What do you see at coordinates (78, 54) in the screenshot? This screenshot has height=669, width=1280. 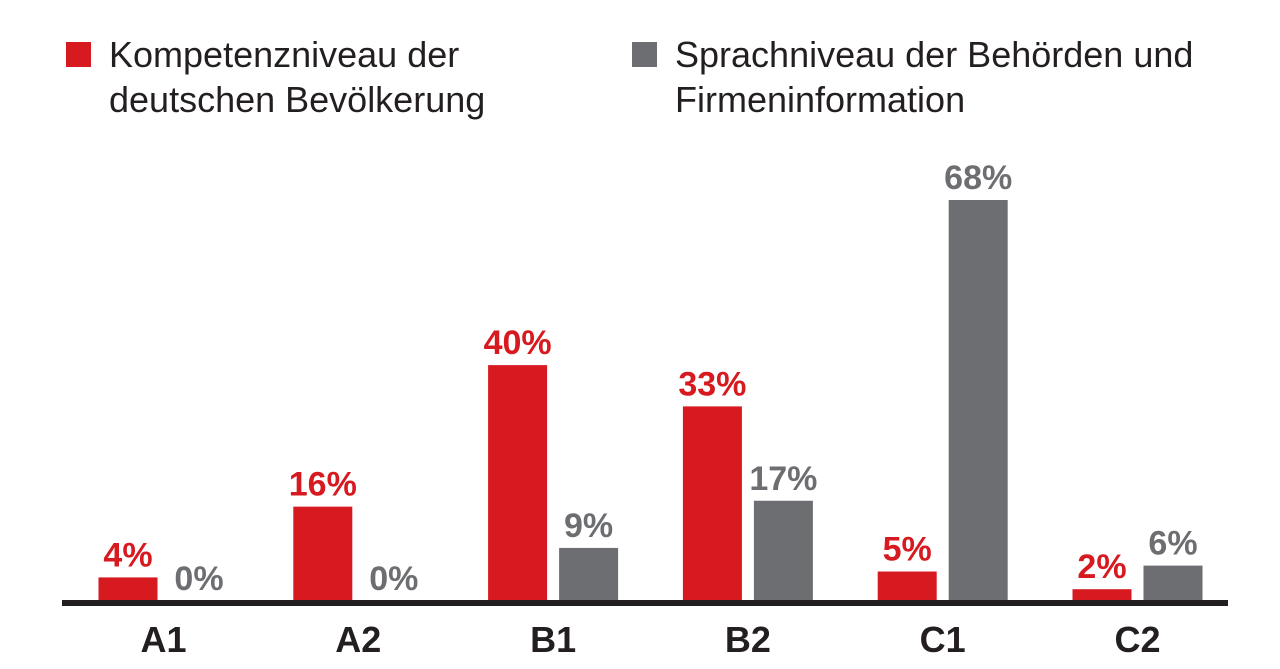 I see `legend-swatch-red` at bounding box center [78, 54].